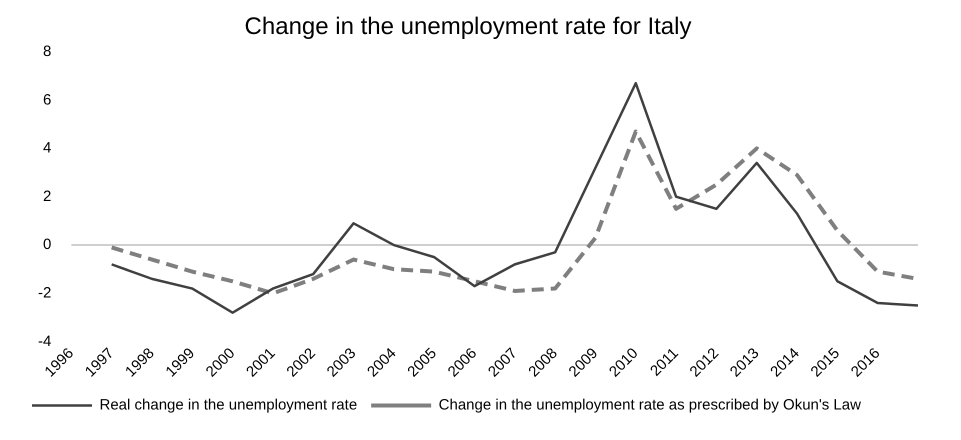  Describe the element at coordinates (47, 51) in the screenshot. I see `y-tick-label: 8` at that location.